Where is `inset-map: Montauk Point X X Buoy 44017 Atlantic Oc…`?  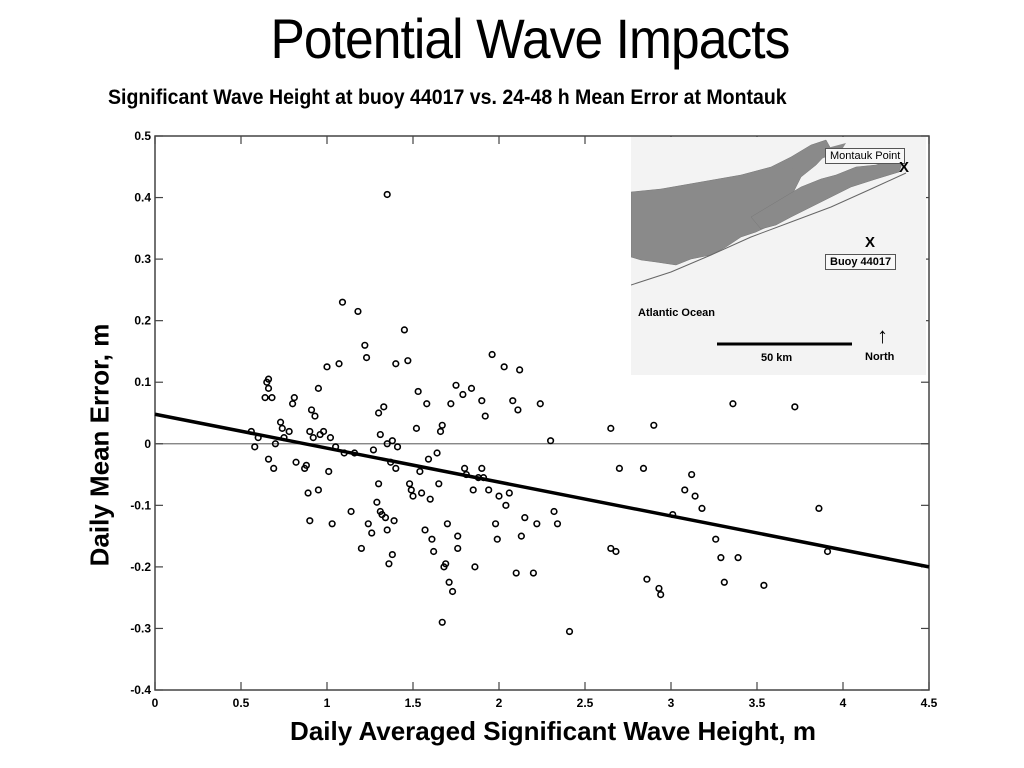
inset-map: Montauk Point X X Buoy 44017 Atlantic Oc… is located at coordinates (778, 256).